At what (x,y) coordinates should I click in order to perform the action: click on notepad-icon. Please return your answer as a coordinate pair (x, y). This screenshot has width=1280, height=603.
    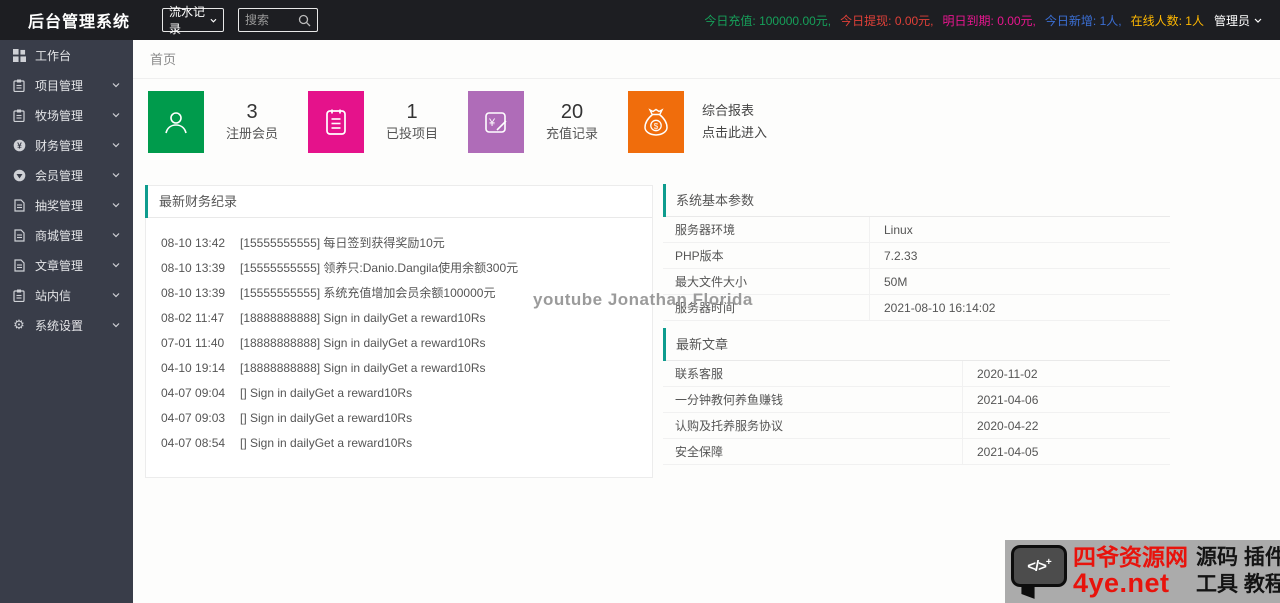
    Looking at the image, I should click on (336, 122).